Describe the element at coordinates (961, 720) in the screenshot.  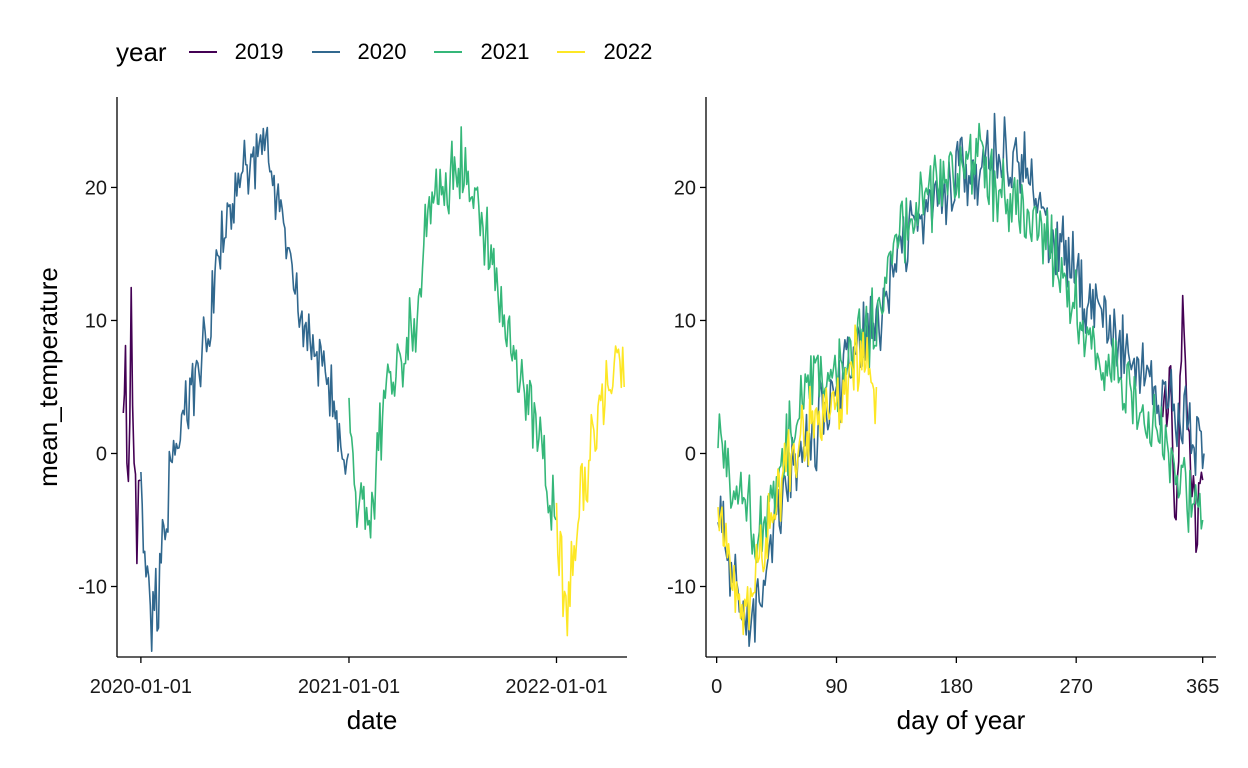
I see `x-axis-label-panel-2: day of year` at that location.